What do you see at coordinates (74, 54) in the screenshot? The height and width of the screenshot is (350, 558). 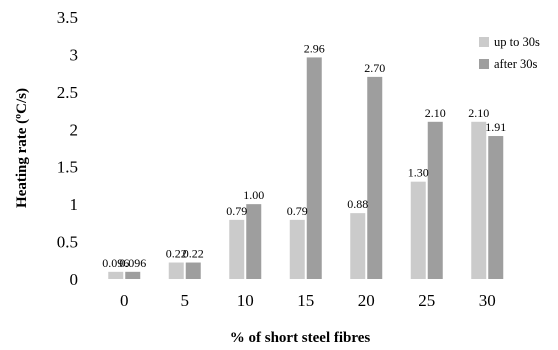 I see `y-tick-label: 3` at bounding box center [74, 54].